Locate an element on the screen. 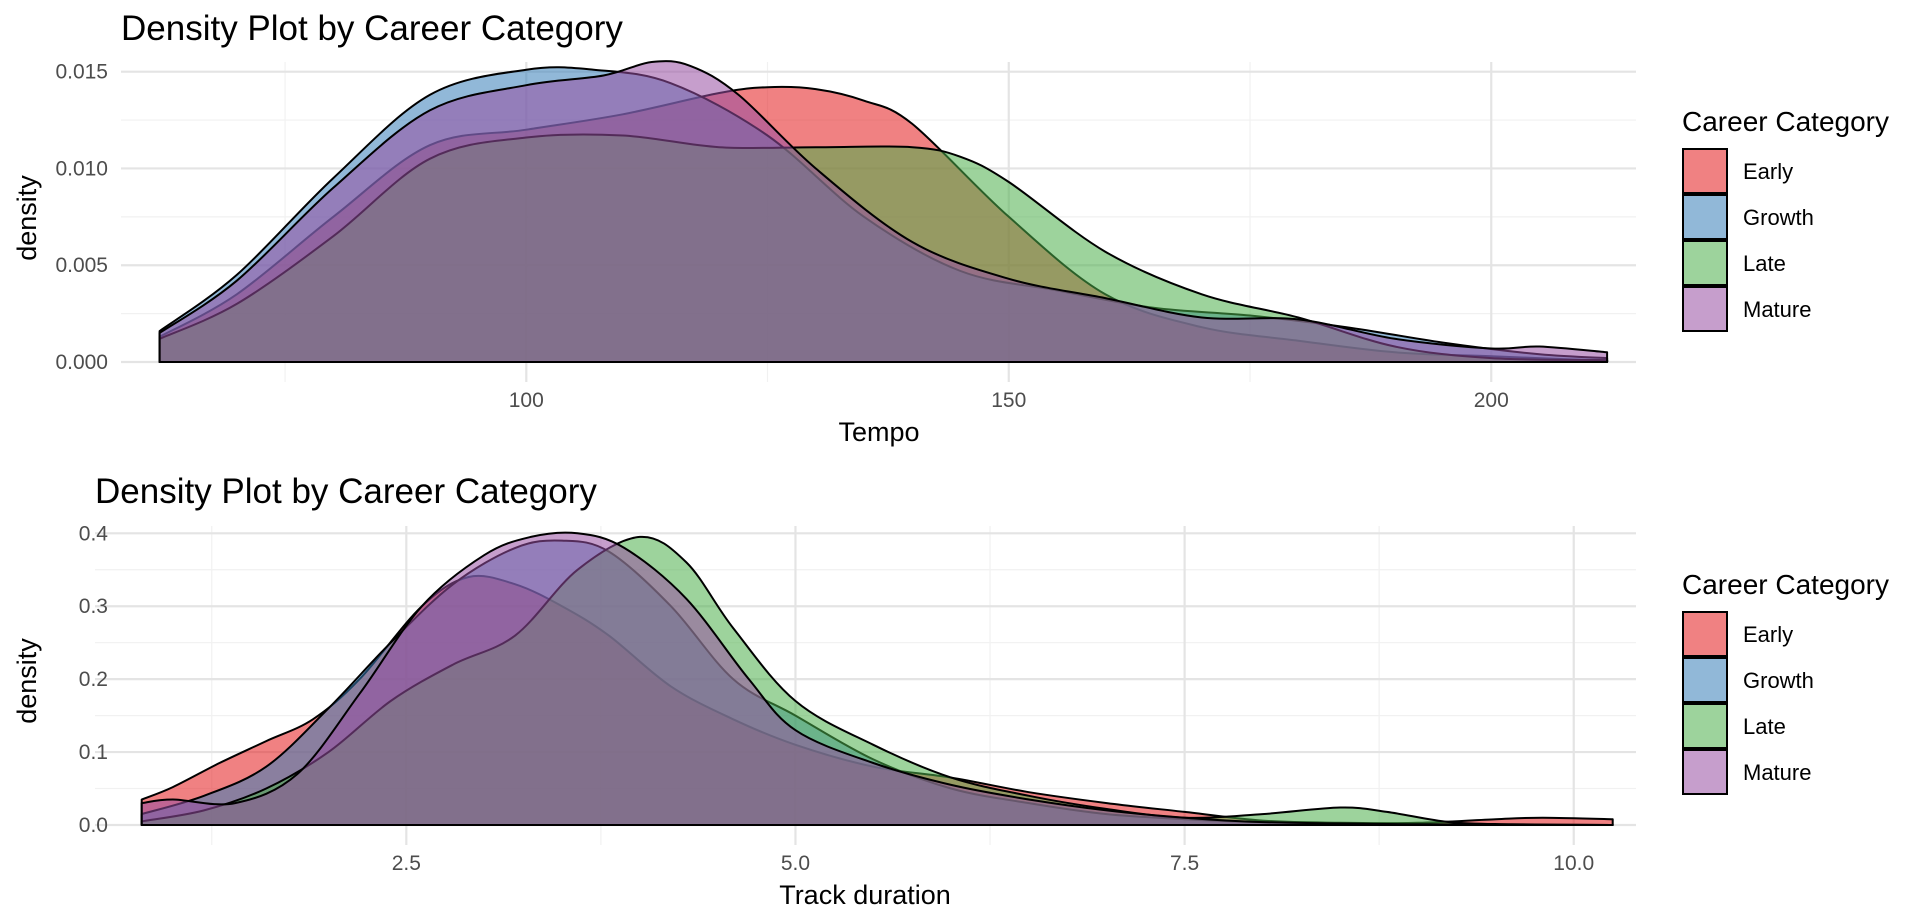  y-tick-label: 0.2 is located at coordinates (93, 679).